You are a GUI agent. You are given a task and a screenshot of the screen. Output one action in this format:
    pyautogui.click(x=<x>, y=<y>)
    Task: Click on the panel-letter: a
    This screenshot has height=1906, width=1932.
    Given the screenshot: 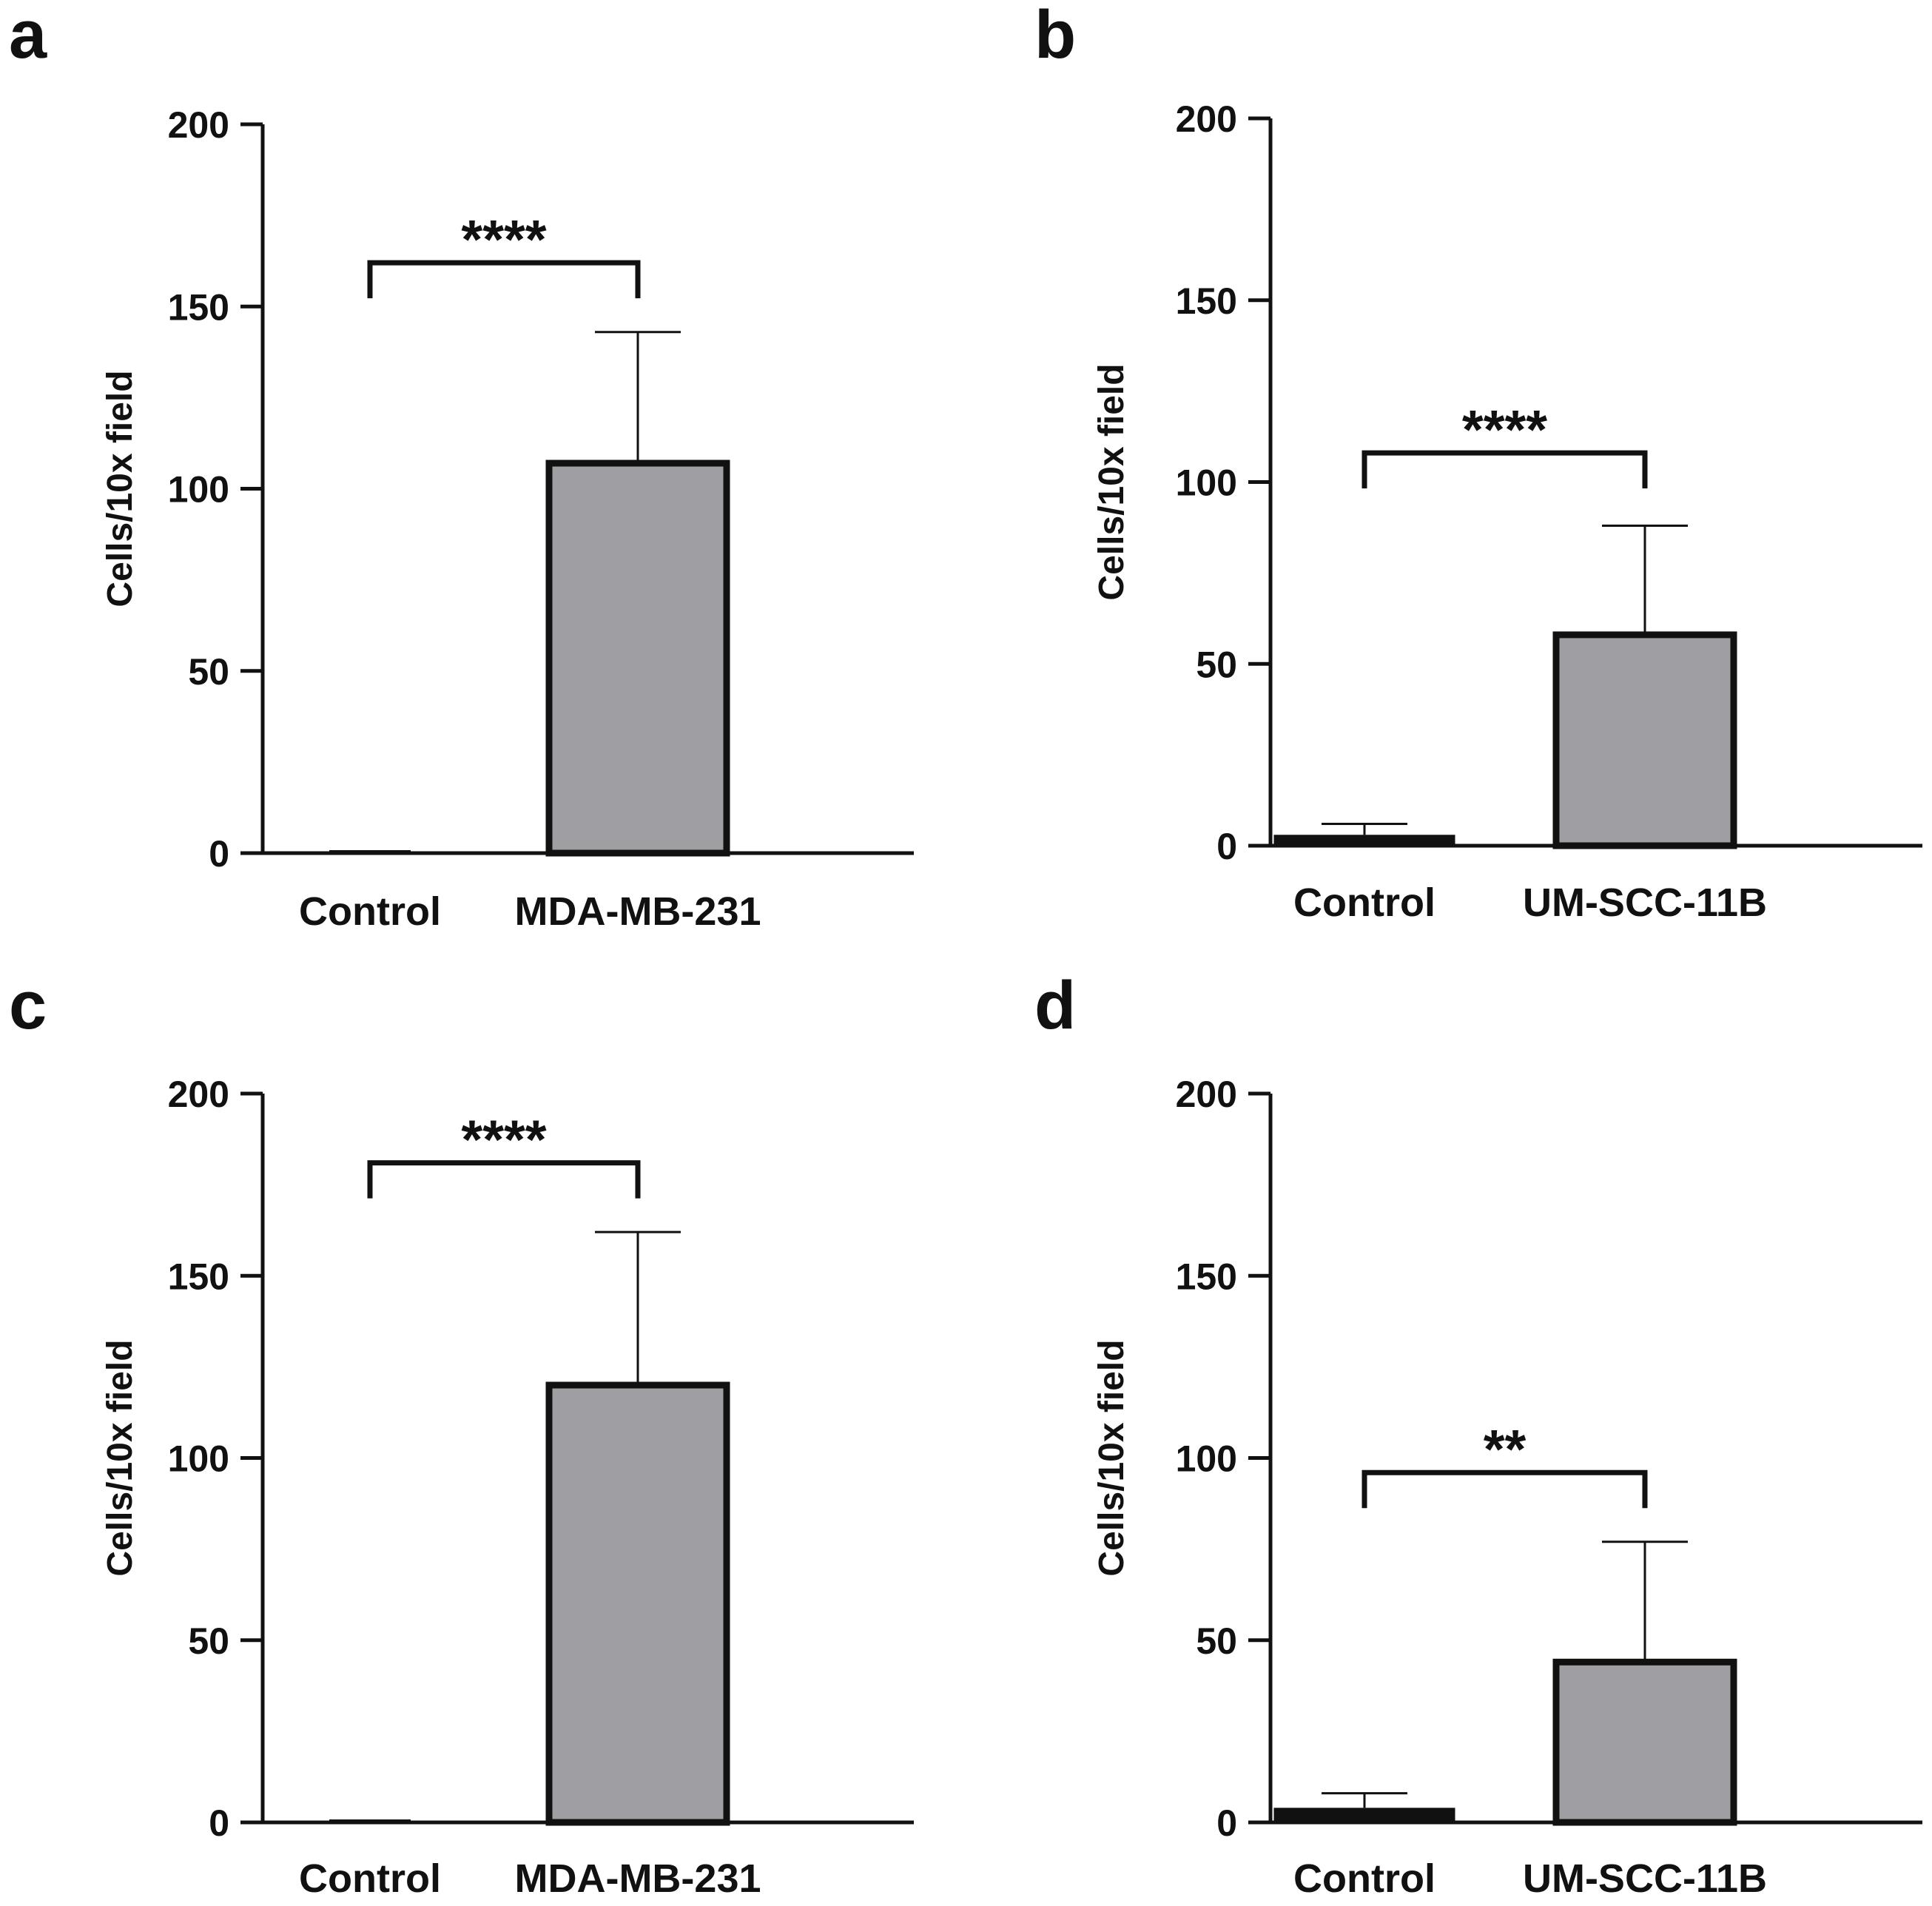 What is the action you would take?
    pyautogui.click(x=28, y=37)
    